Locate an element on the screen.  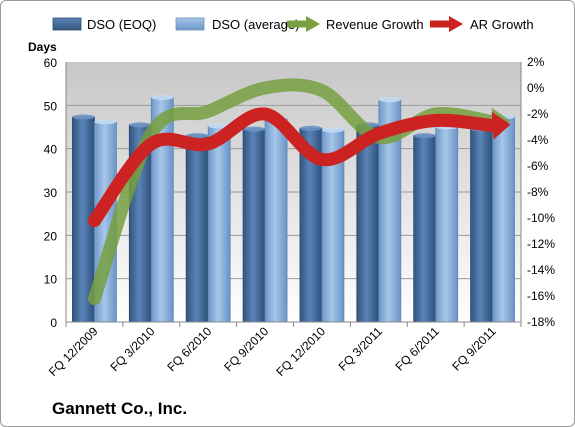
left-y-tick-labels: 0 10 20 30 40 50 60 is located at coordinates (51, 193).